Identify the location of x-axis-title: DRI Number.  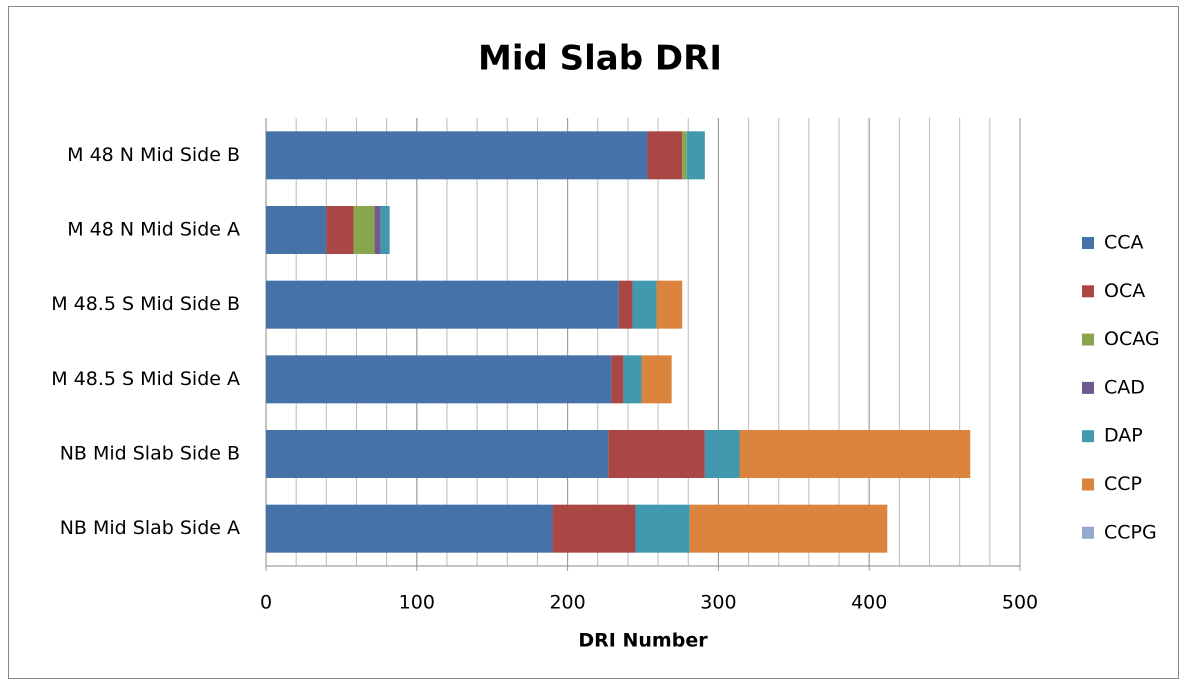
(643, 641).